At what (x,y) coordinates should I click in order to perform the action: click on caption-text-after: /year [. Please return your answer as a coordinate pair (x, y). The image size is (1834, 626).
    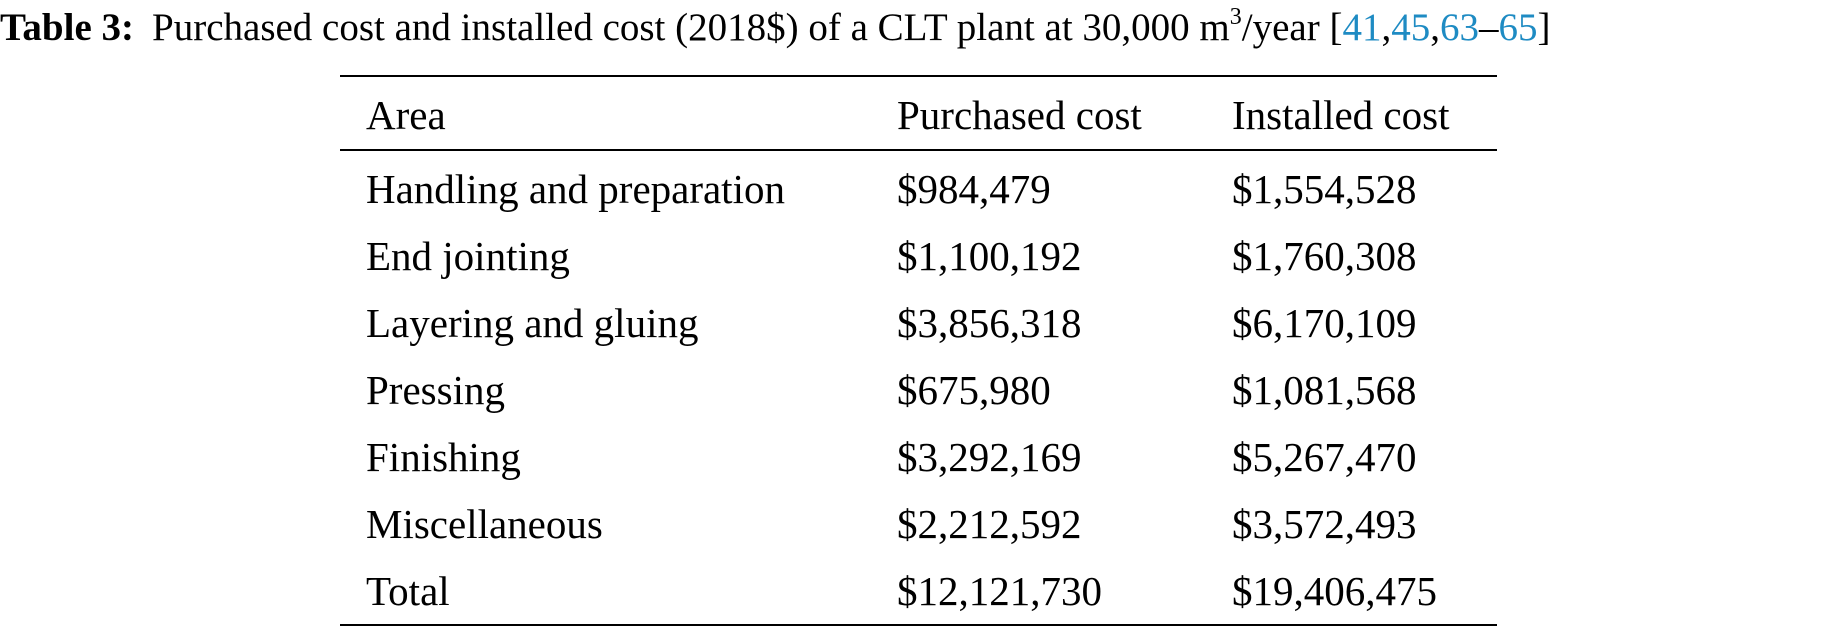
    Looking at the image, I should click on (1292, 27).